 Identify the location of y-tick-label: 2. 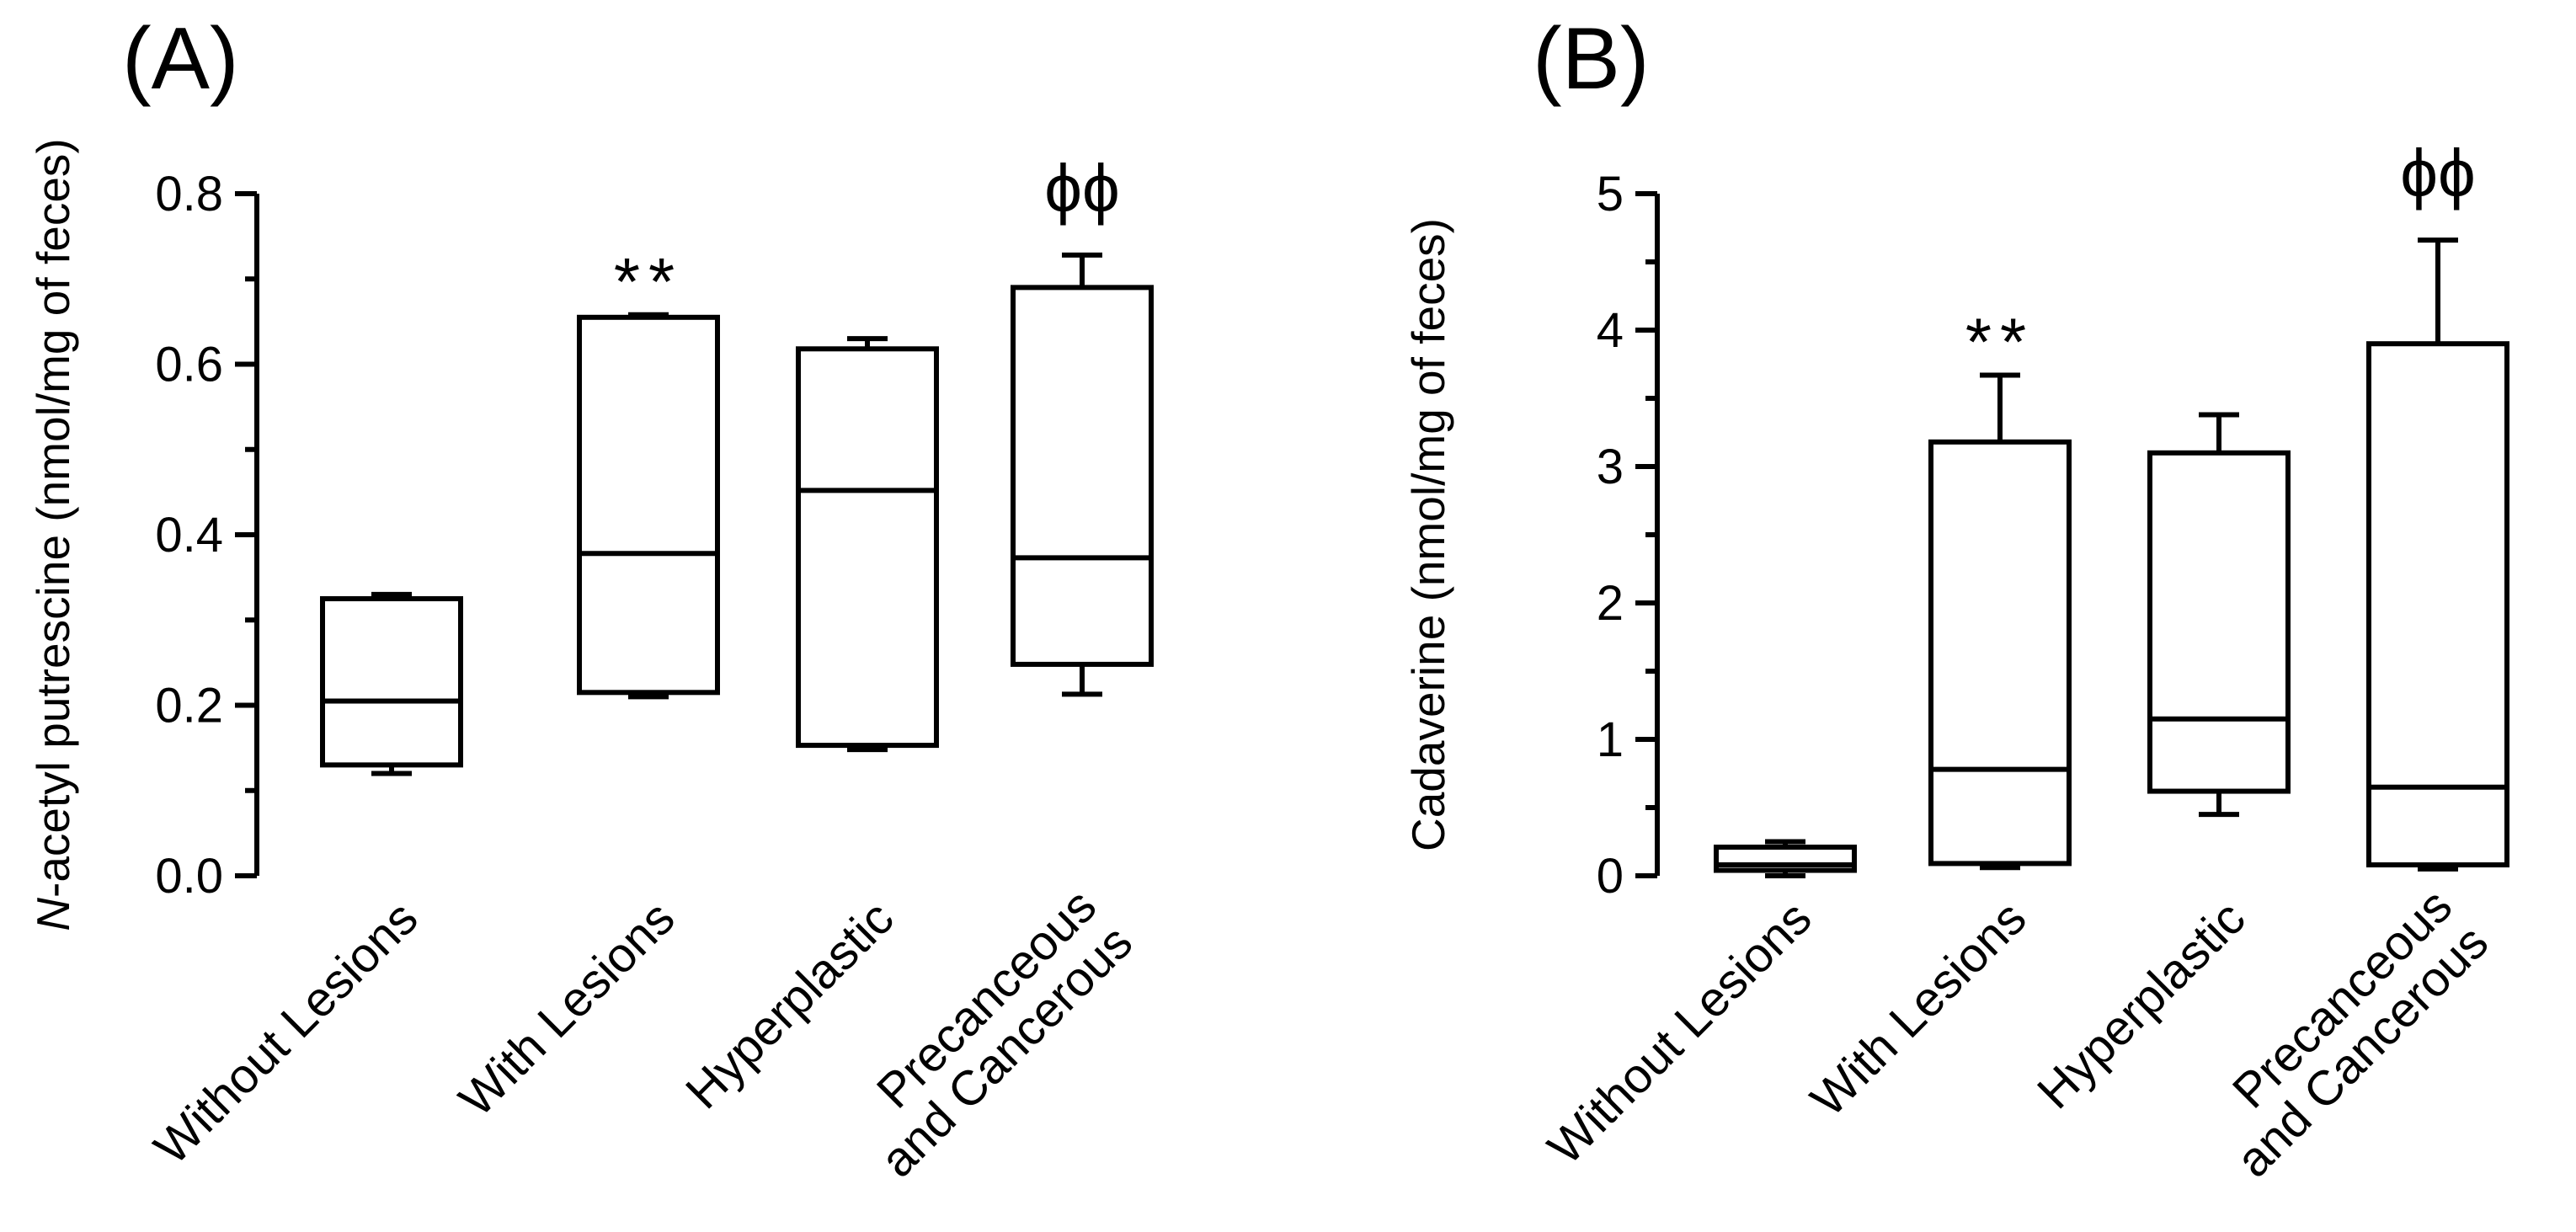
(1610, 603).